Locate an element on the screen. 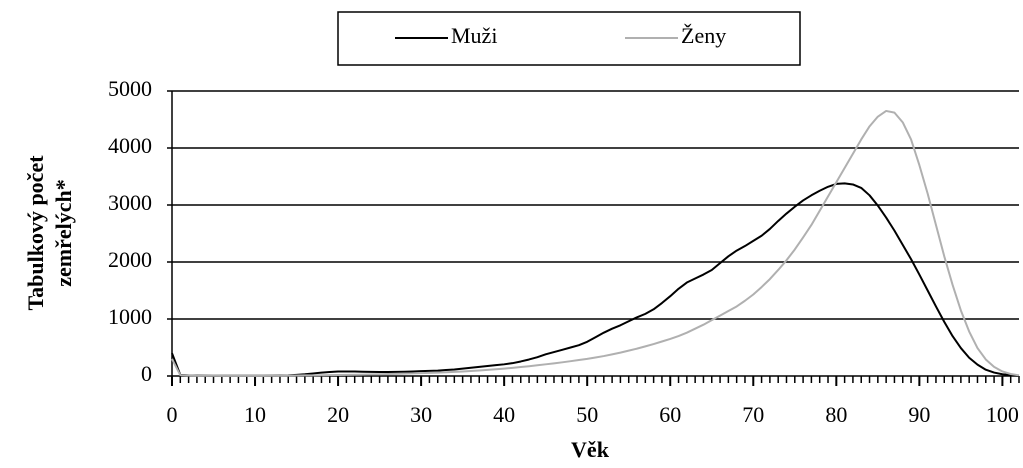 The image size is (1023, 468). x-tick-label: 100 is located at coordinates (1002, 414).